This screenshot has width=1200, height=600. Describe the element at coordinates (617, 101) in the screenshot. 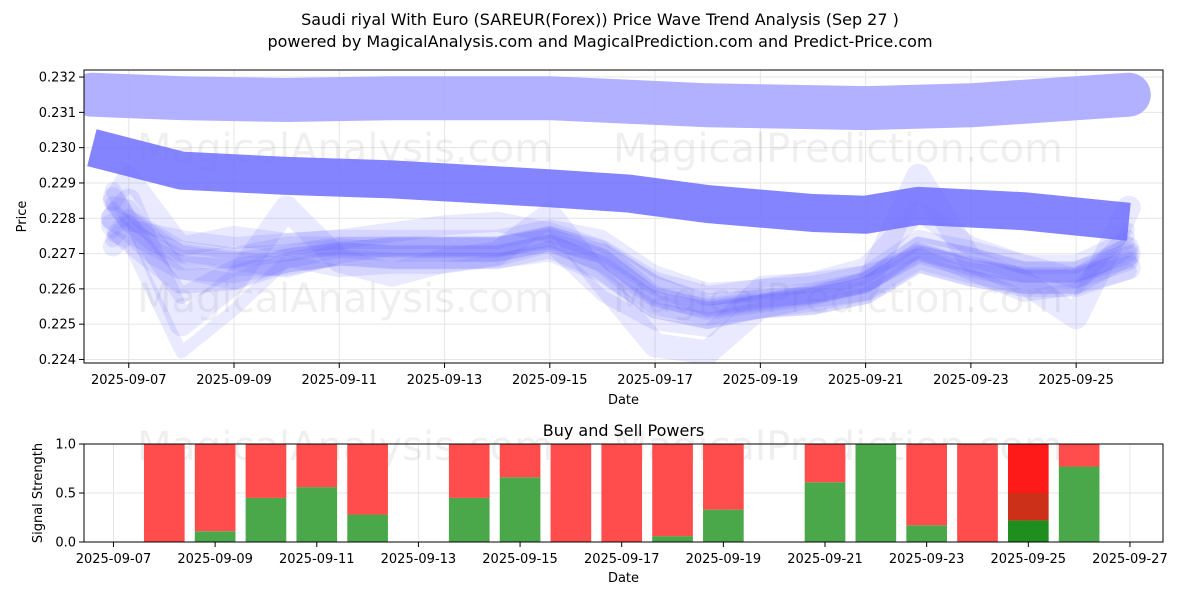

I see `upper-trend-band` at that location.